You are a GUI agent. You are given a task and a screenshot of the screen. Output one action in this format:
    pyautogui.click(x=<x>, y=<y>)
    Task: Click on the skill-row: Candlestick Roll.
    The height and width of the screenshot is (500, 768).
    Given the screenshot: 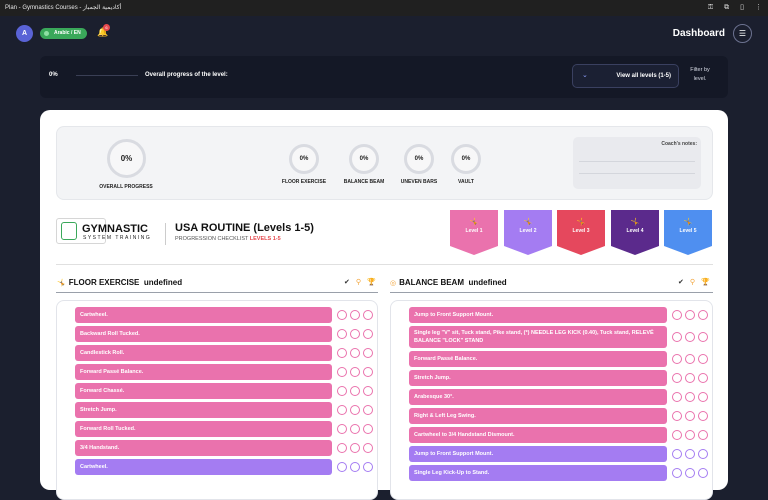 What is the action you would take?
    pyautogui.click(x=203, y=353)
    